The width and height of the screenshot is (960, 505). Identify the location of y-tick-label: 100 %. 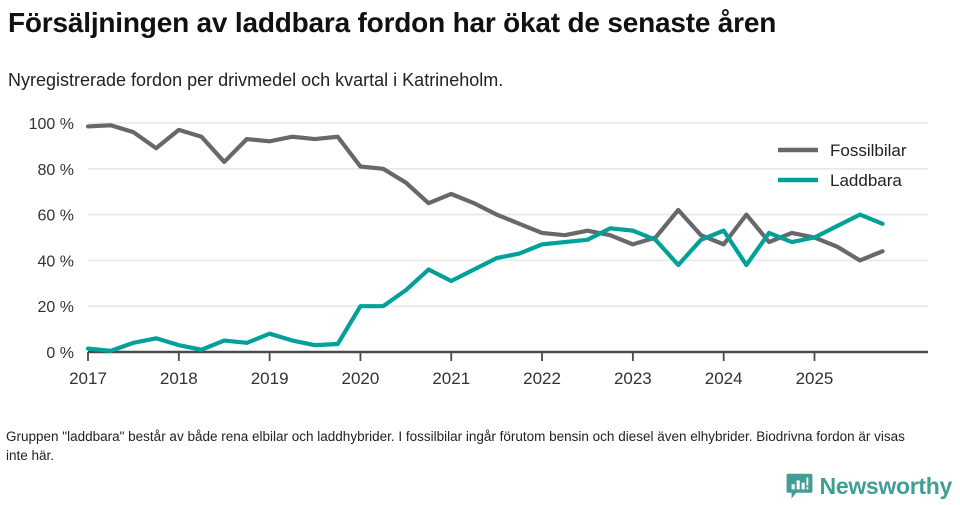
(51, 124).